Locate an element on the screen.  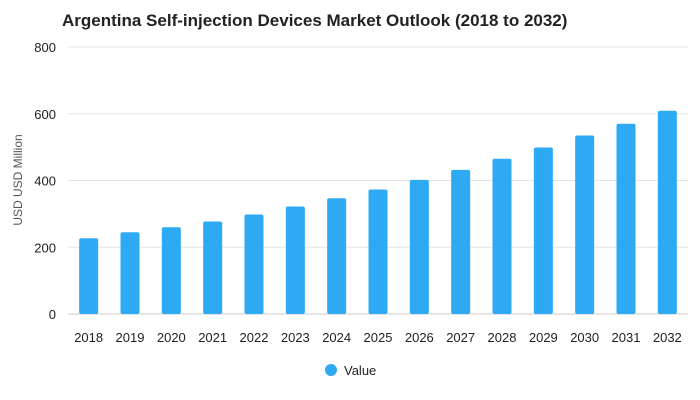
y-tick-label: 400 is located at coordinates (45, 181).